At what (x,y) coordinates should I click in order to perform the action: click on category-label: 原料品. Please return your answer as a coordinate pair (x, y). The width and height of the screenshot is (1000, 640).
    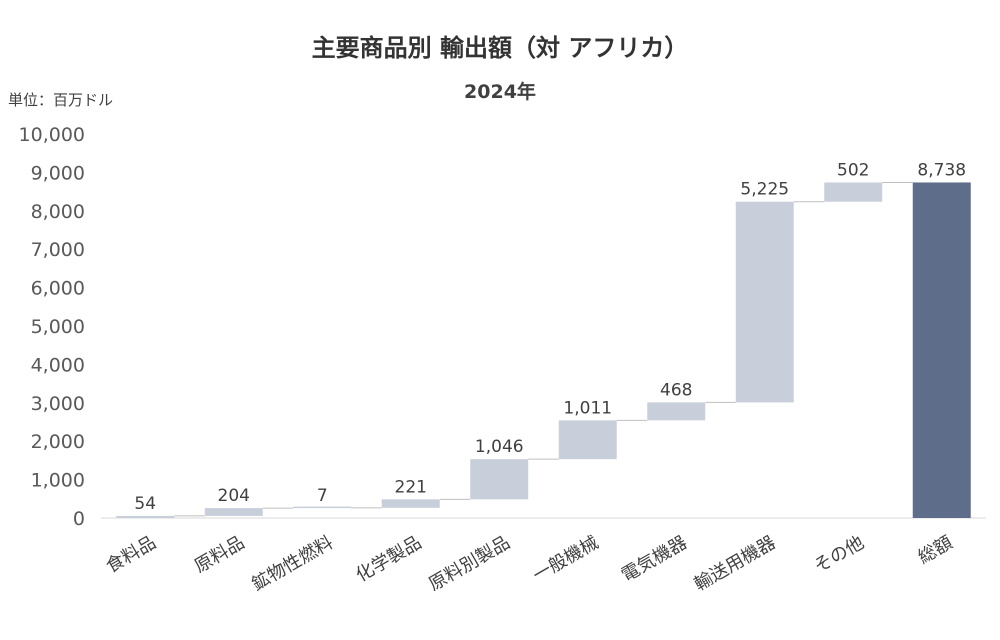
    Looking at the image, I should click on (219, 554).